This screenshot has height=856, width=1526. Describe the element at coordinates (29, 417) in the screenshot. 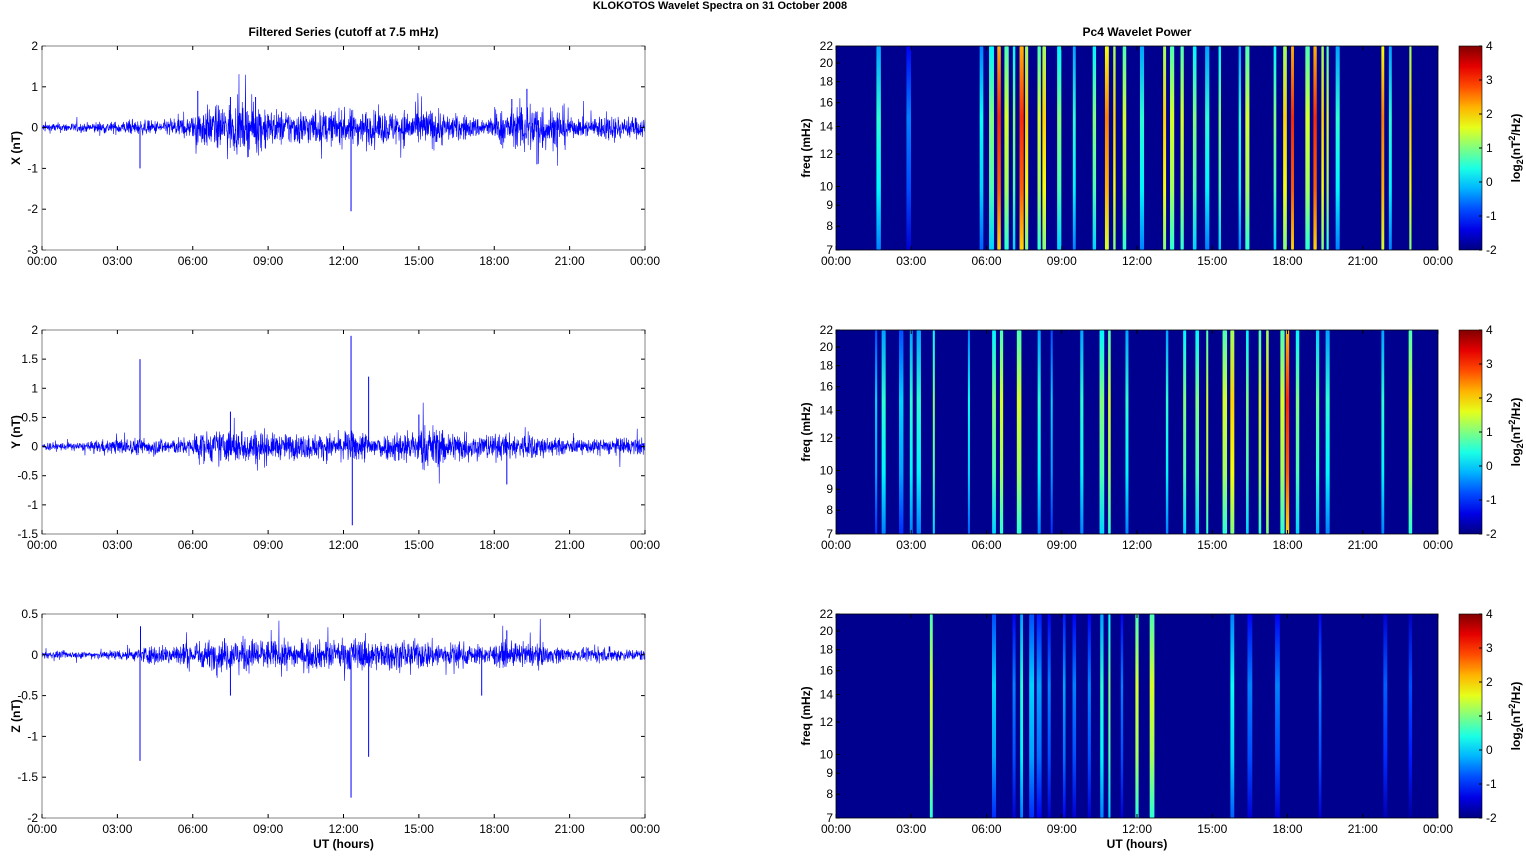

I see `y-tick-label: 0.5` at that location.